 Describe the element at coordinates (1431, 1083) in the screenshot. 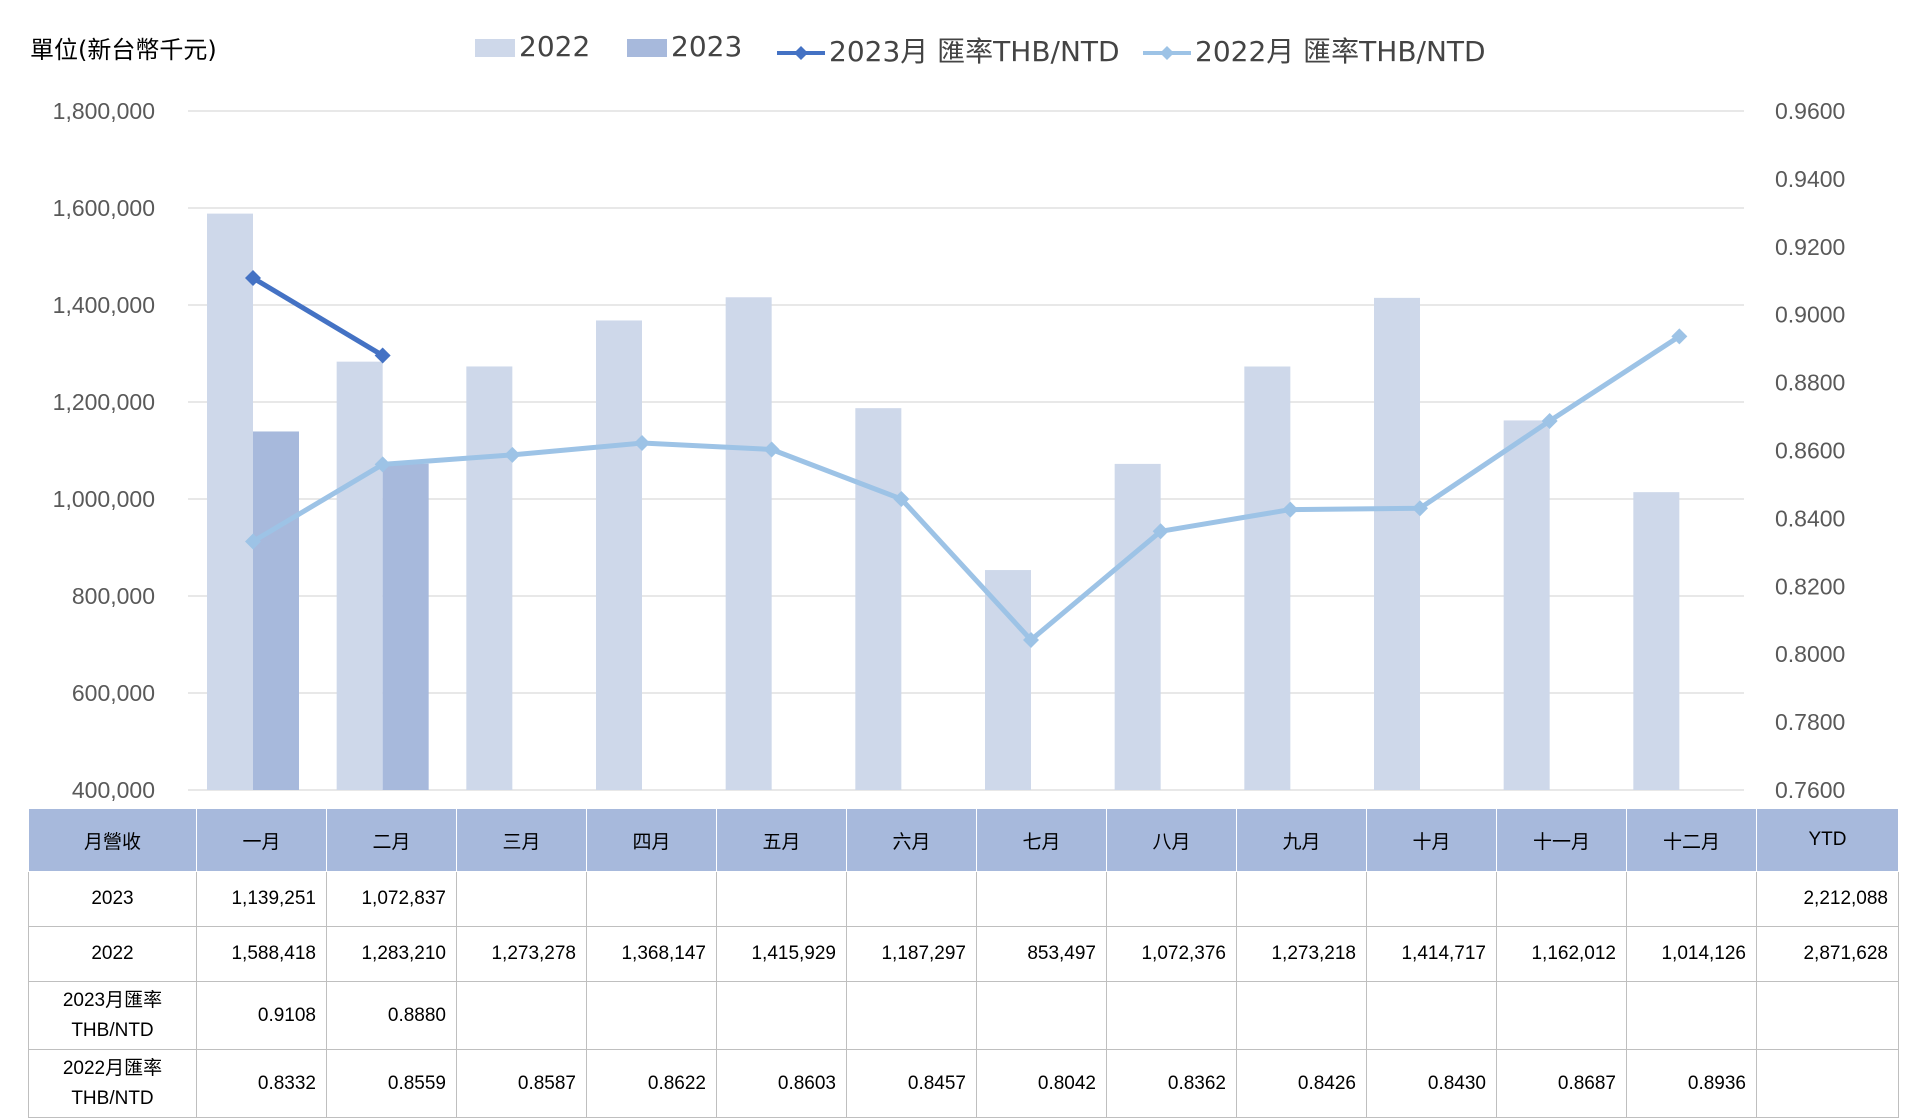

I see `table-cell: 0.8430` at that location.